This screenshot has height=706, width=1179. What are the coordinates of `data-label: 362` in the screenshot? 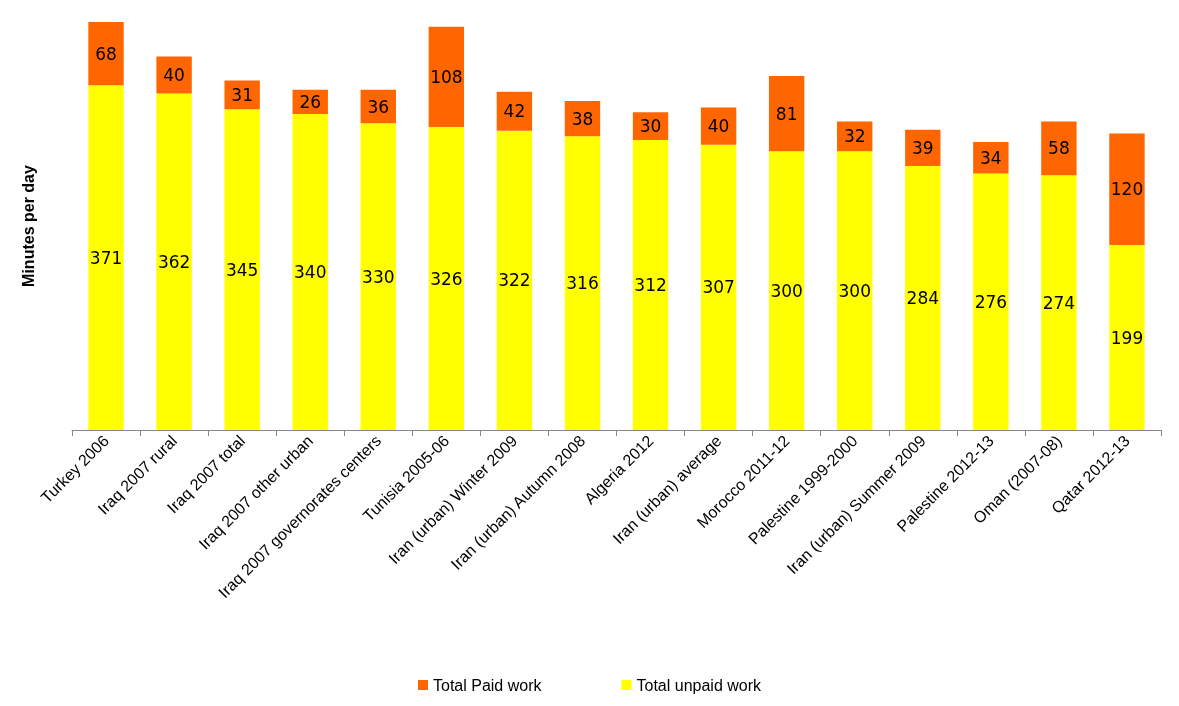 It's located at (174, 261).